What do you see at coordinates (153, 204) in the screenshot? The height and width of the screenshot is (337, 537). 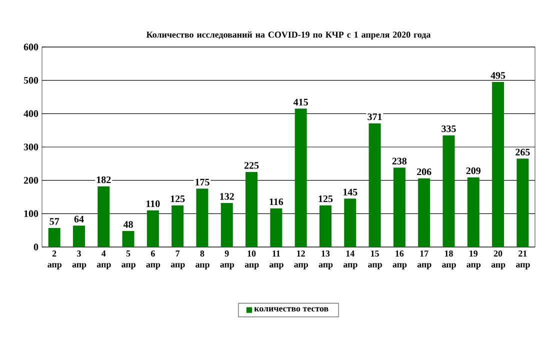 I see `data-label: 110` at bounding box center [153, 204].